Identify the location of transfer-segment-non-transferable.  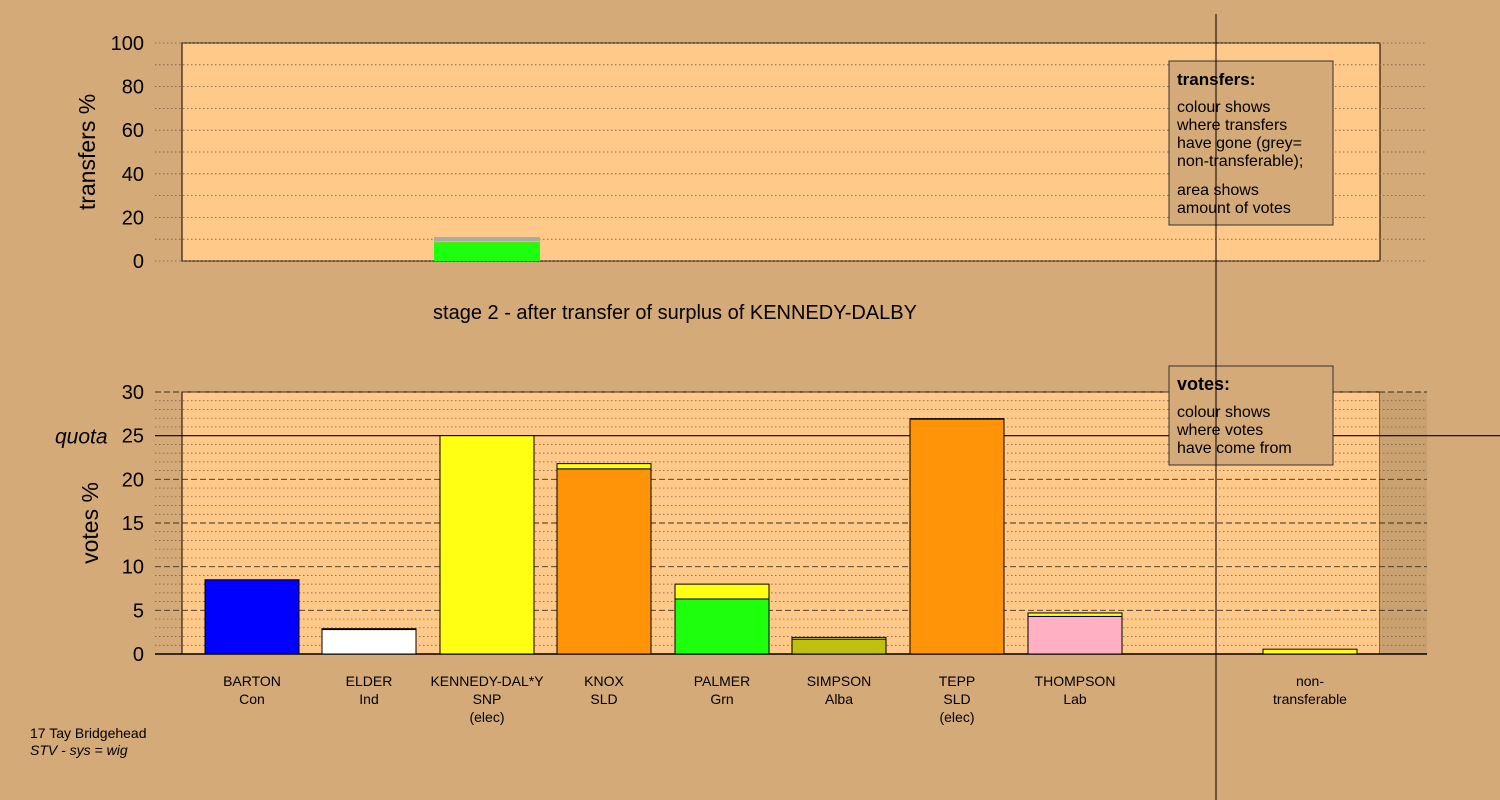
(487, 239).